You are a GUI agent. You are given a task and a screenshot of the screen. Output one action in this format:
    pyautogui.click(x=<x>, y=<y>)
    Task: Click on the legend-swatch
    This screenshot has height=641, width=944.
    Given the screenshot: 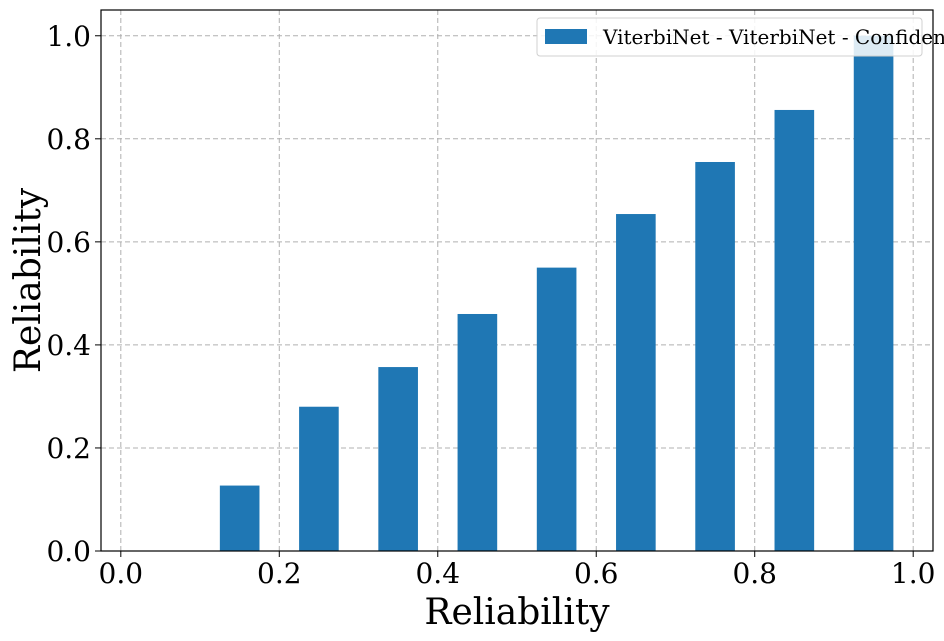 What is the action you would take?
    pyautogui.click(x=566, y=36)
    